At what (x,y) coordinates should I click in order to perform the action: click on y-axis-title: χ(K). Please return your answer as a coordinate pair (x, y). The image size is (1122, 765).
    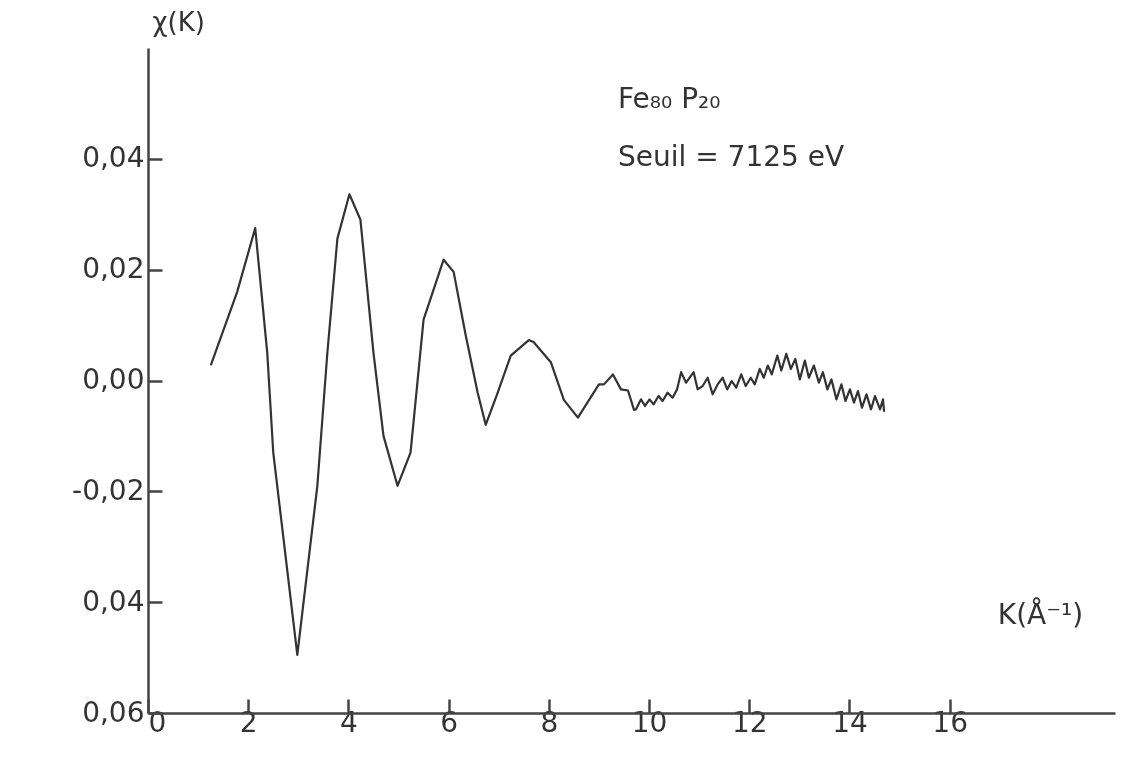
    Looking at the image, I should click on (178, 21).